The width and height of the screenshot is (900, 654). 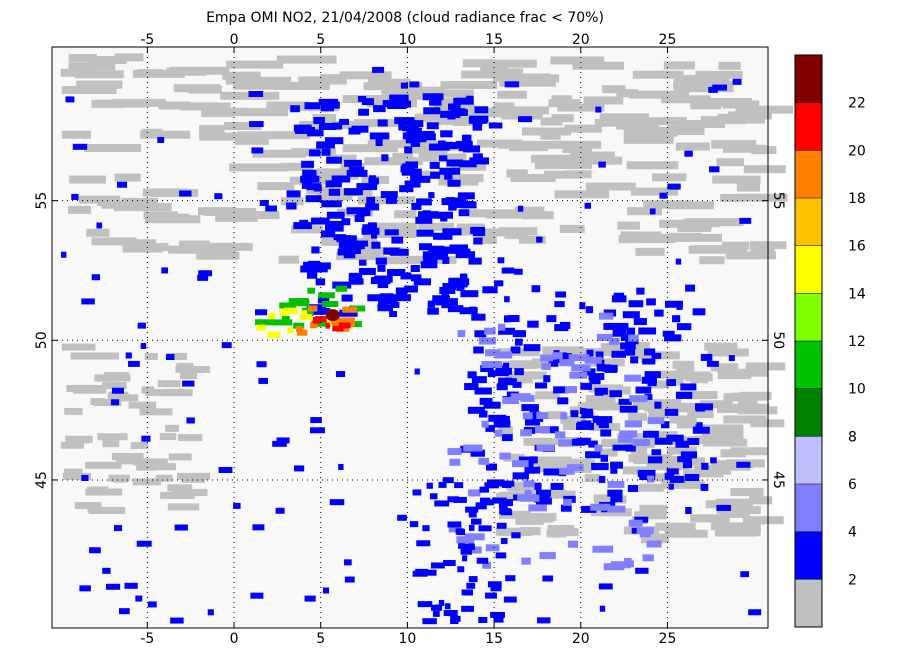 What do you see at coordinates (857, 294) in the screenshot?
I see `colorbar-label: 14` at bounding box center [857, 294].